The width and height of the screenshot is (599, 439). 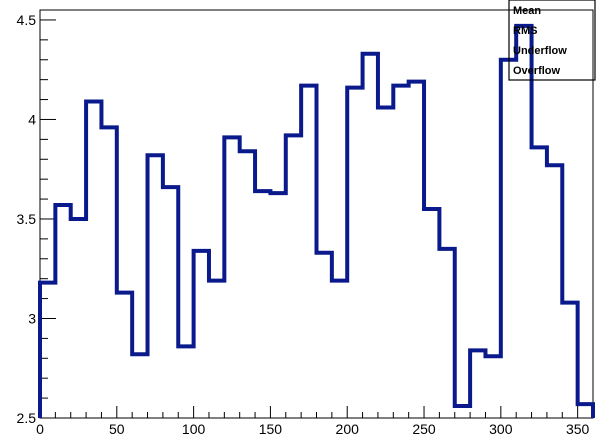 I want to click on y-tick-label: 3, so click(x=32, y=318).